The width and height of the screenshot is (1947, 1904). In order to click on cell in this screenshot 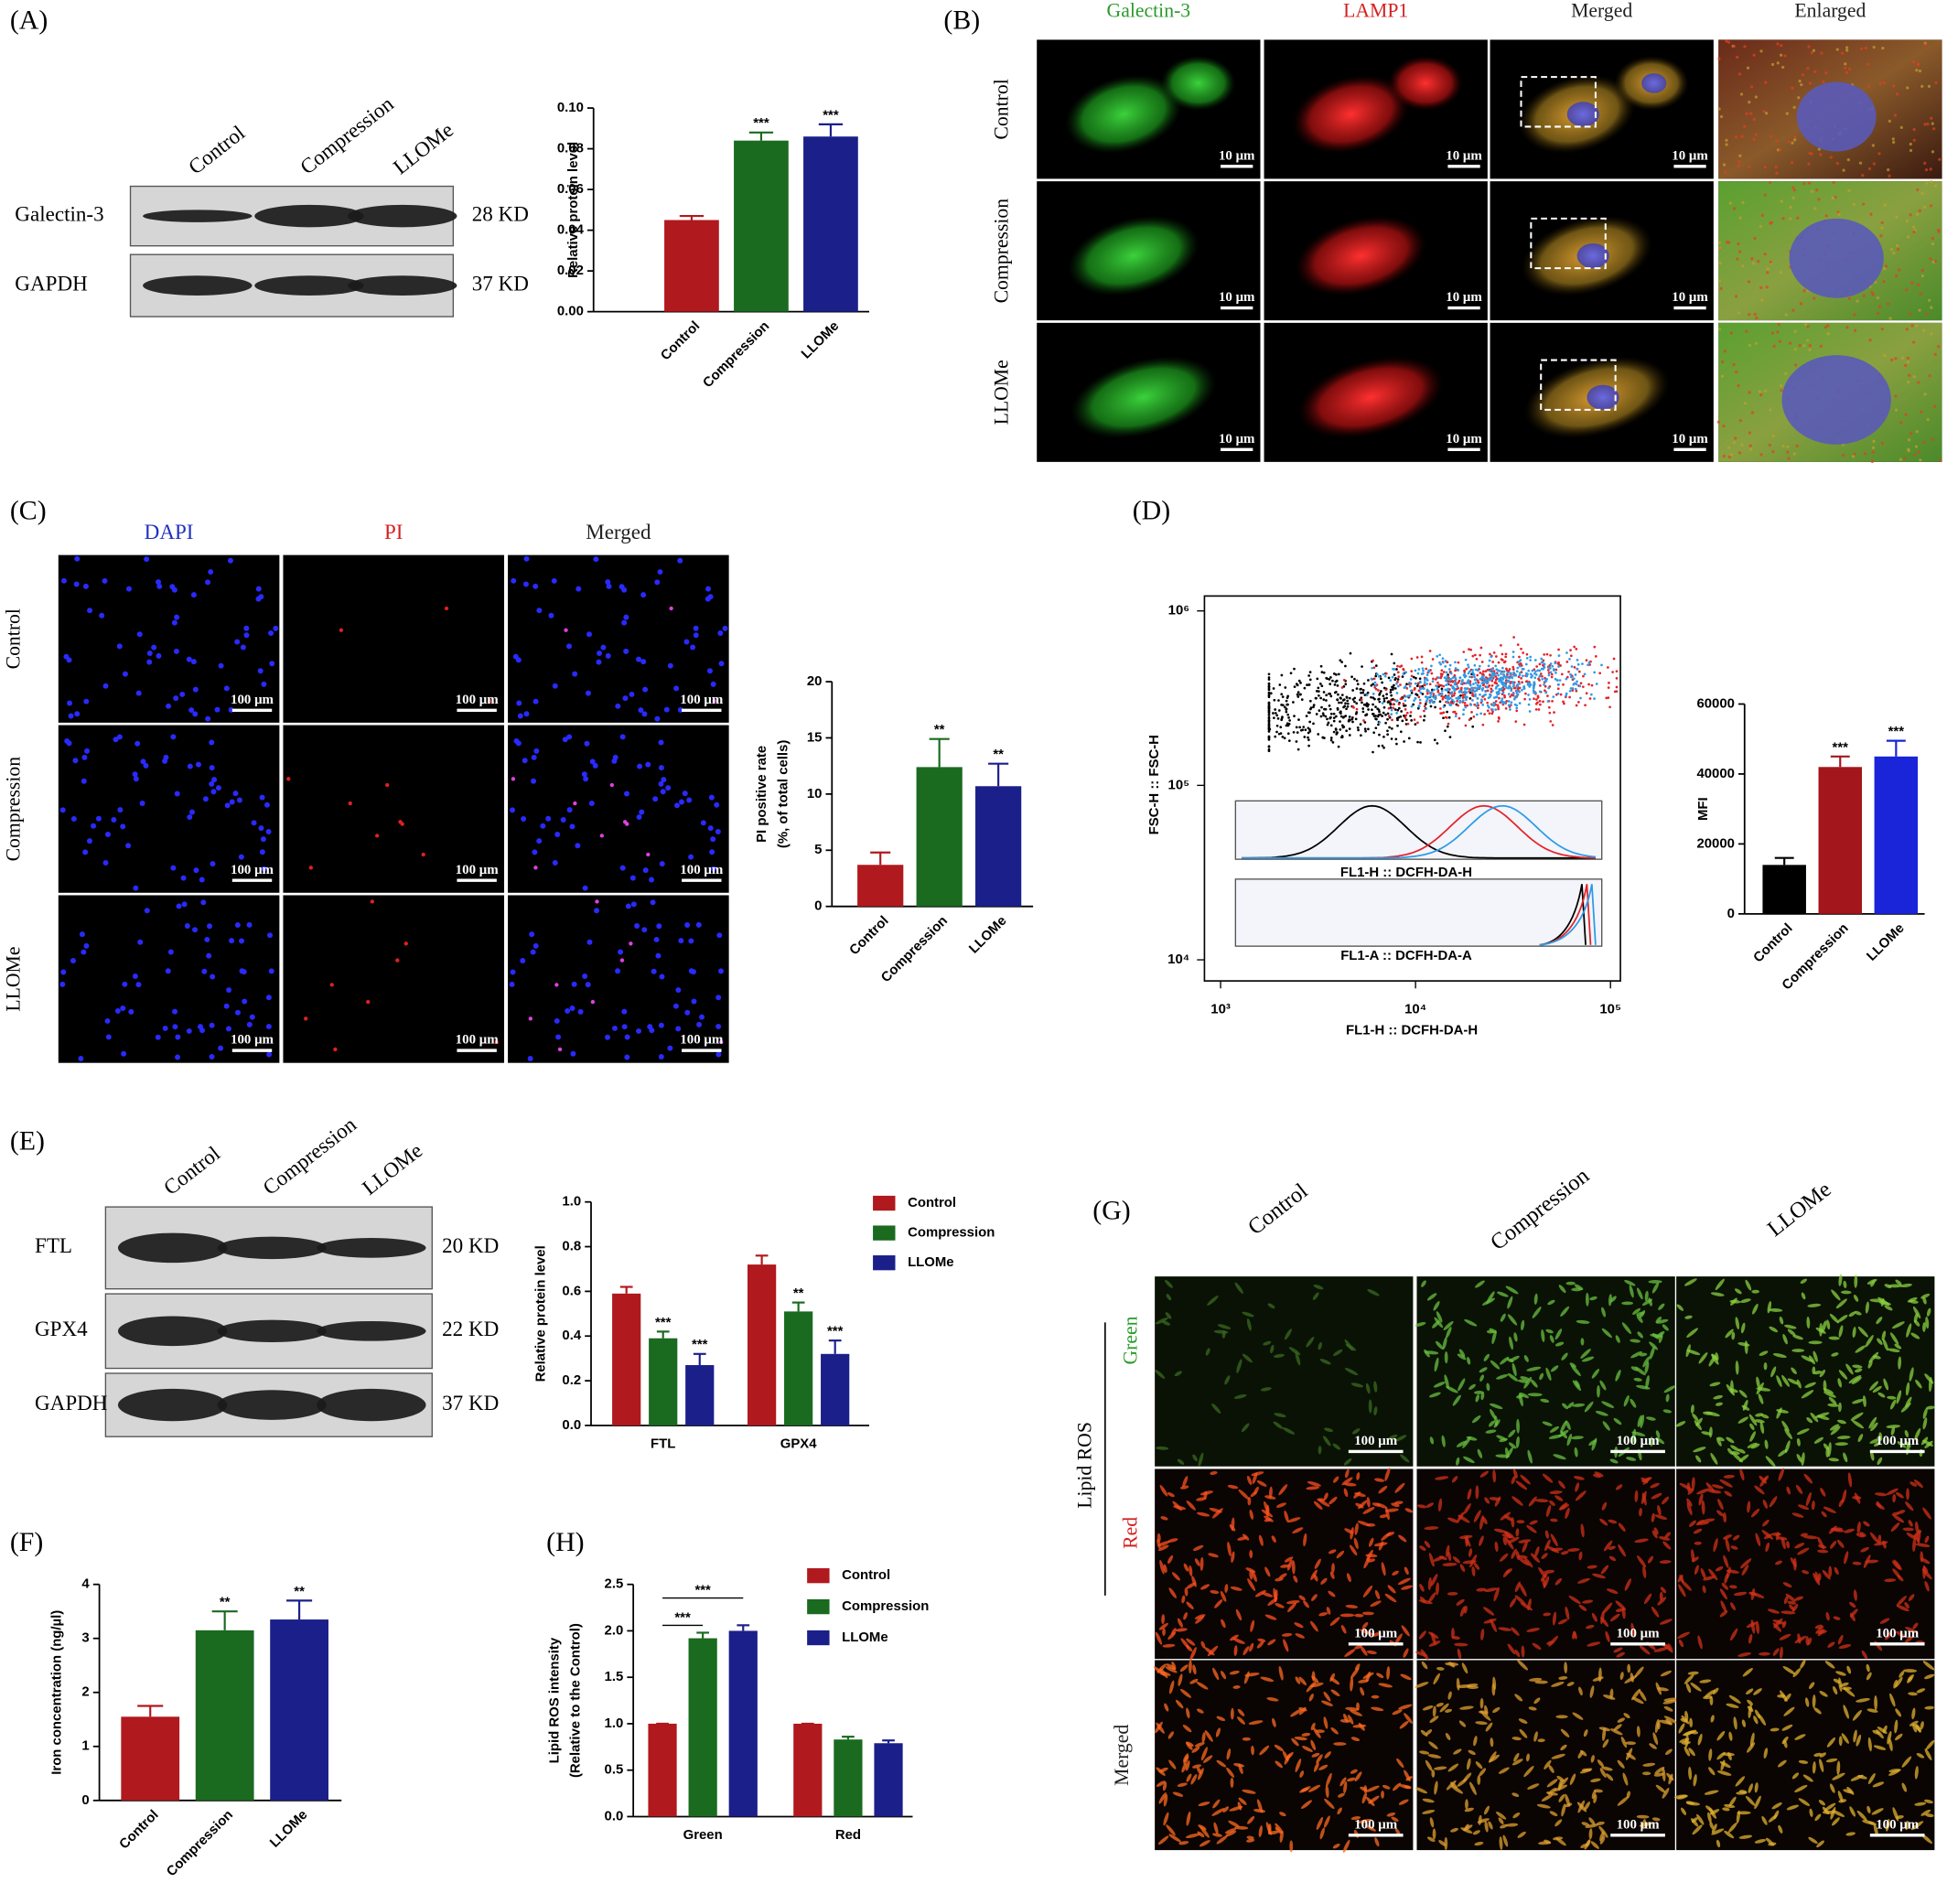, I will do `click(1124, 114)`.